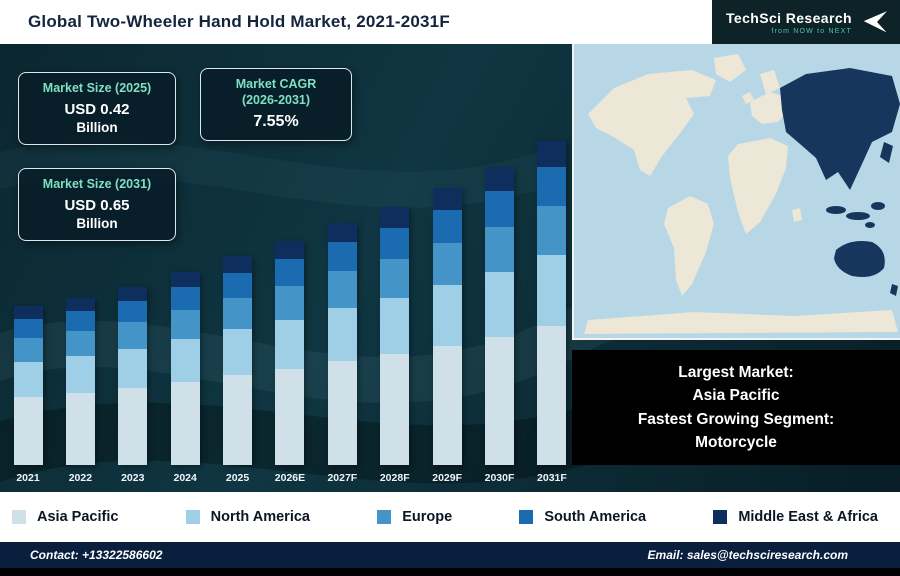 The height and width of the screenshot is (576, 900). What do you see at coordinates (80, 343) in the screenshot?
I see `bar-segment-2022-europe` at bounding box center [80, 343].